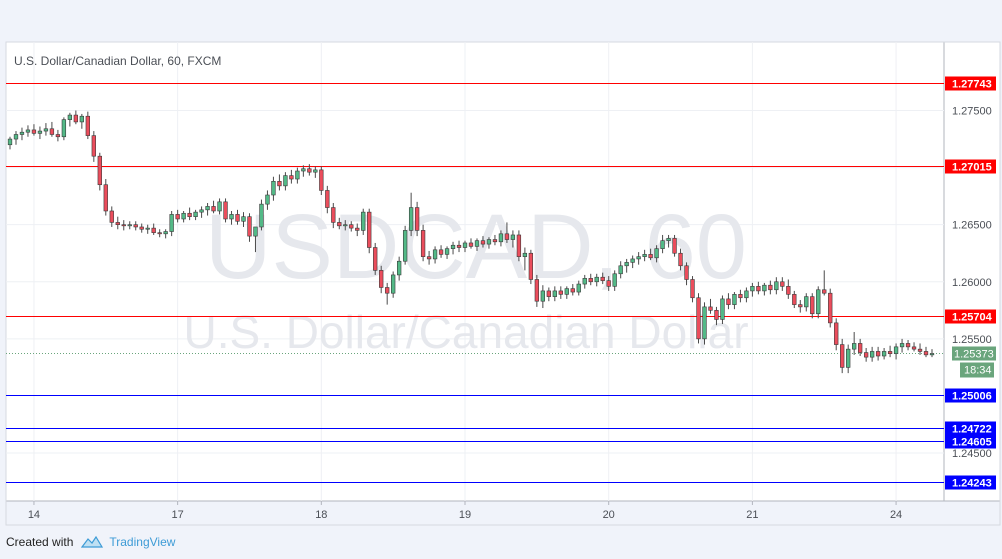 The image size is (1002, 559). I want to click on x-tick-label: 17, so click(178, 515).